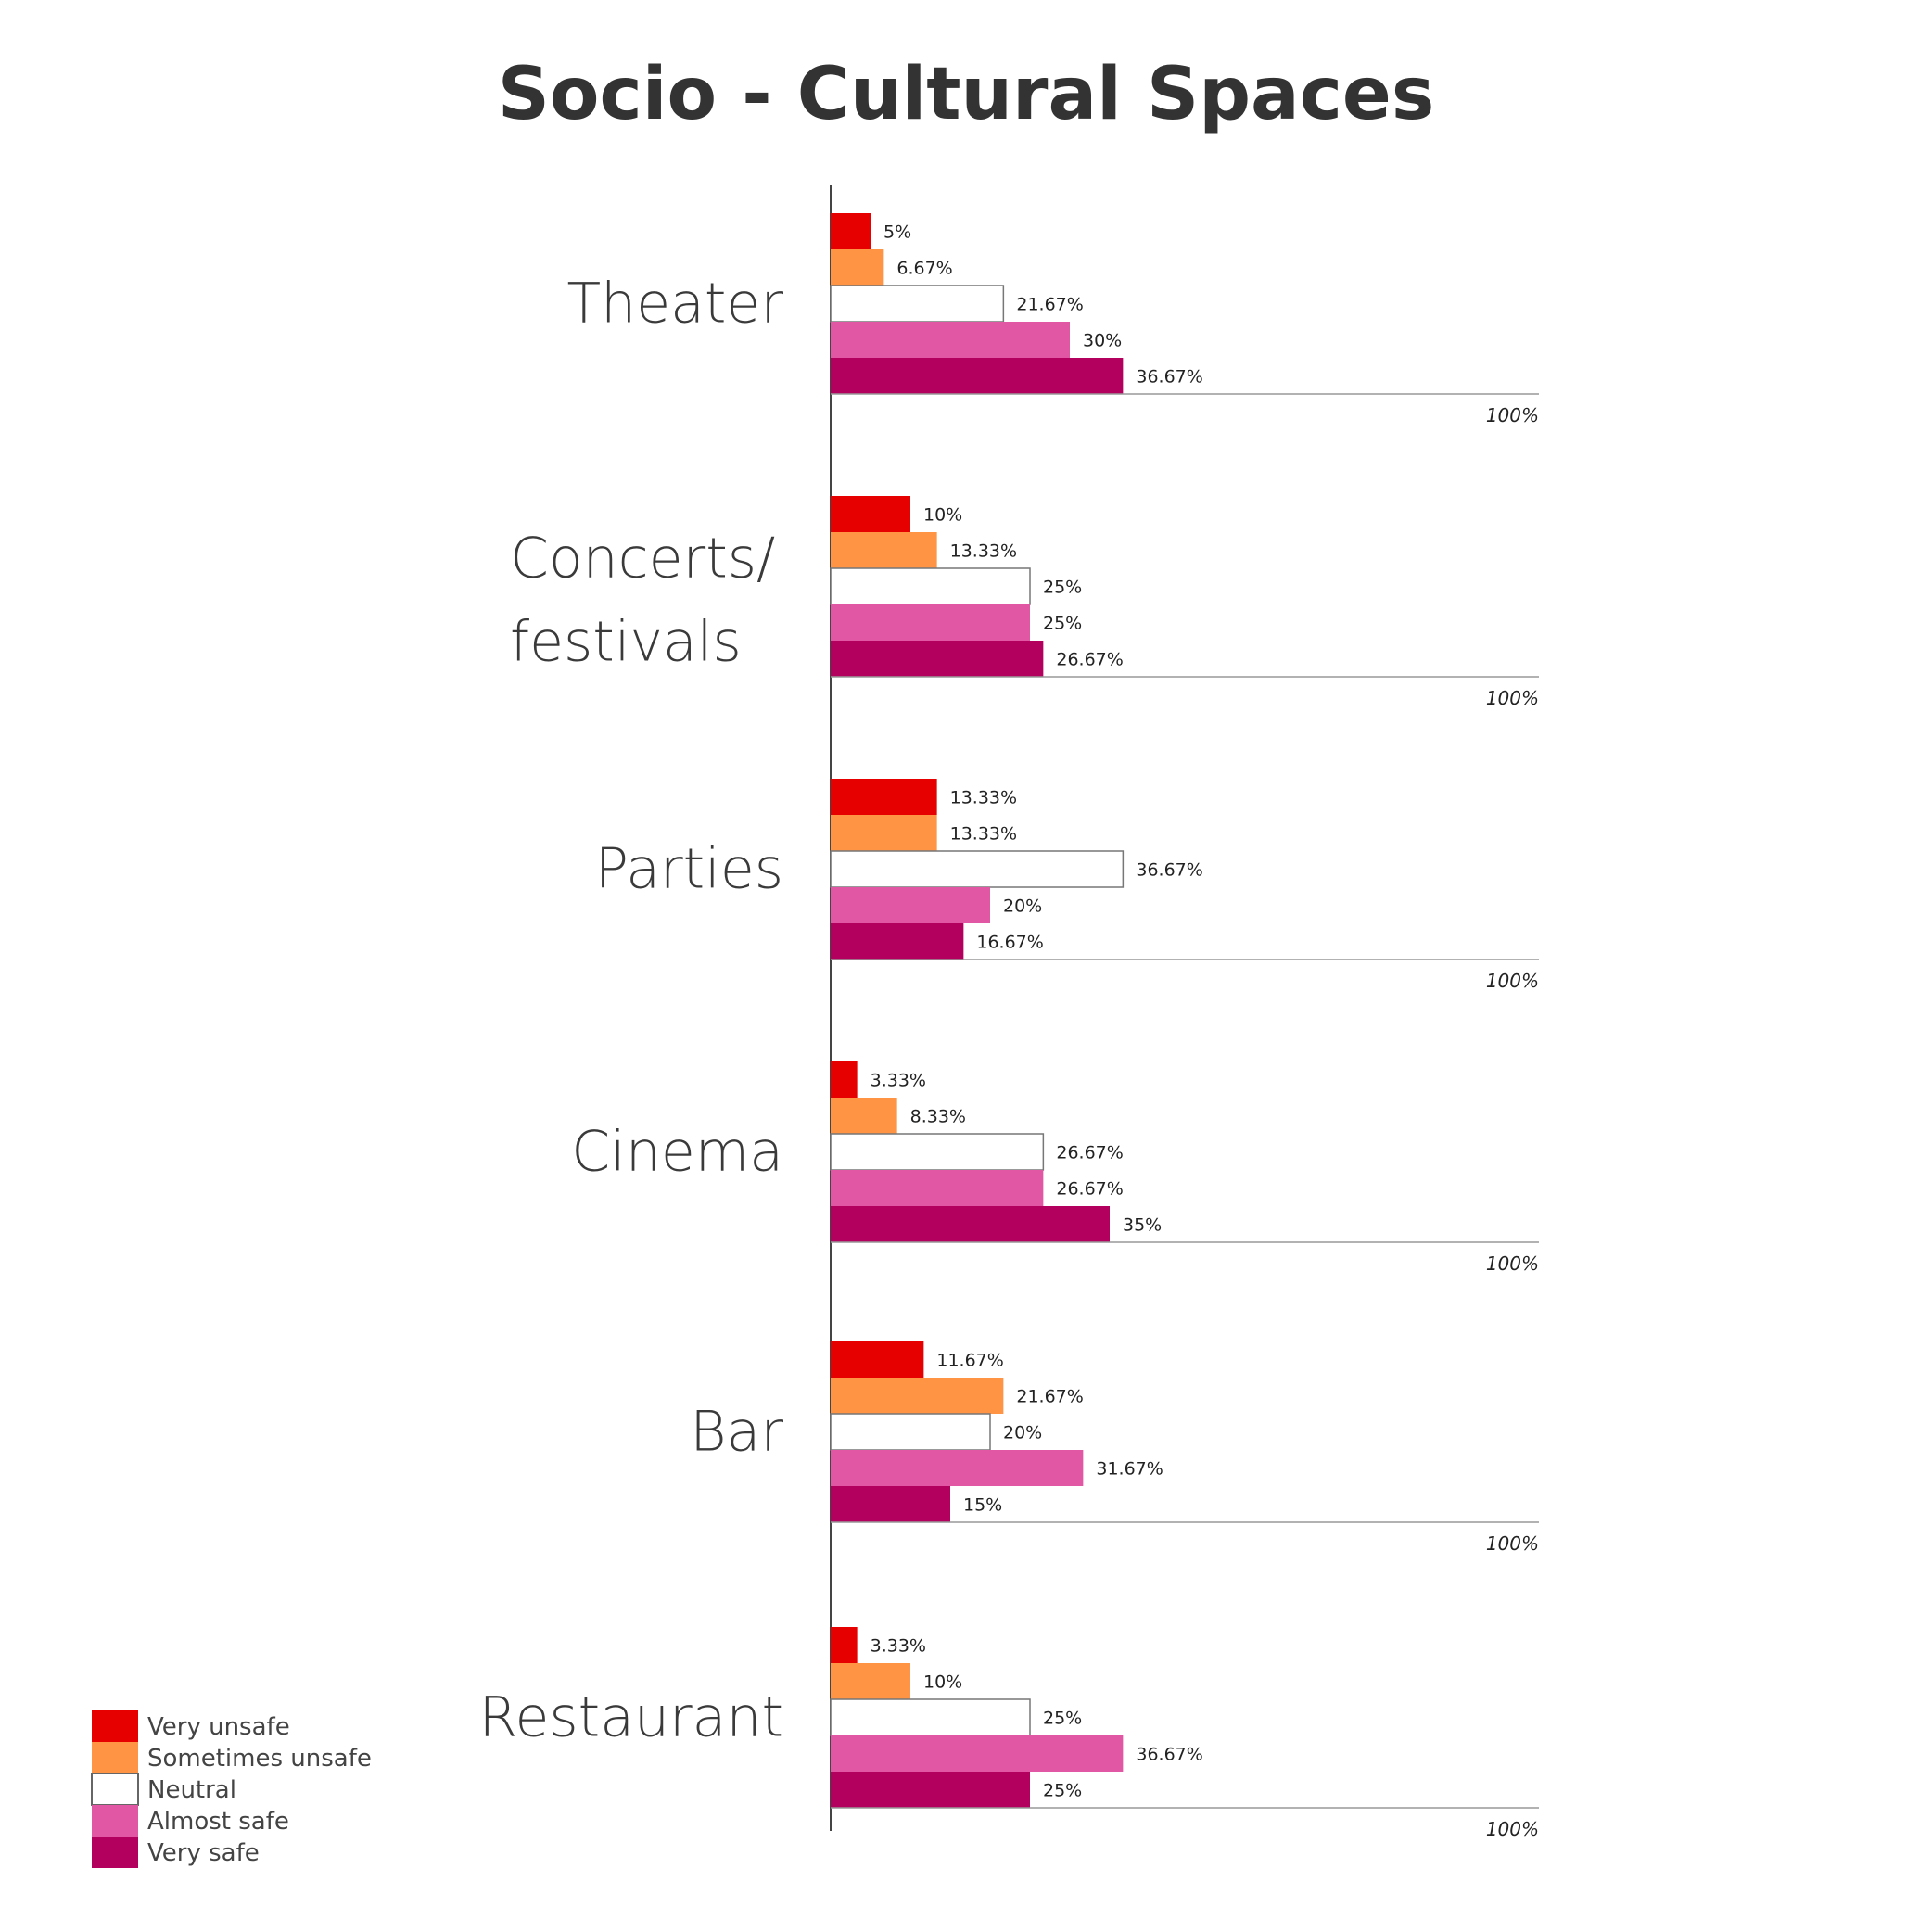 The width and height of the screenshot is (1932, 1932). I want to click on legend-label: Very safe, so click(203, 1853).